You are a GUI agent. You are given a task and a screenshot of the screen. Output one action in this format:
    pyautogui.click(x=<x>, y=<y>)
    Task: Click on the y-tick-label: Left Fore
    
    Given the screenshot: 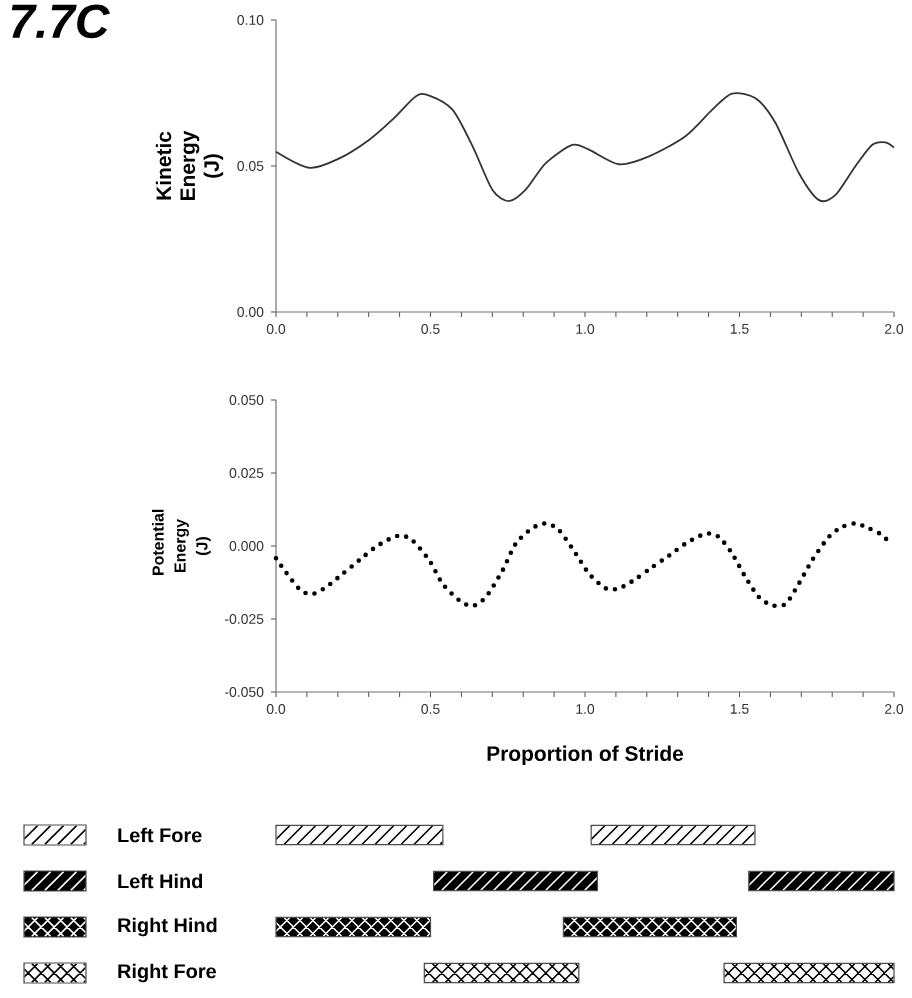 What is the action you would take?
    pyautogui.click(x=160, y=835)
    